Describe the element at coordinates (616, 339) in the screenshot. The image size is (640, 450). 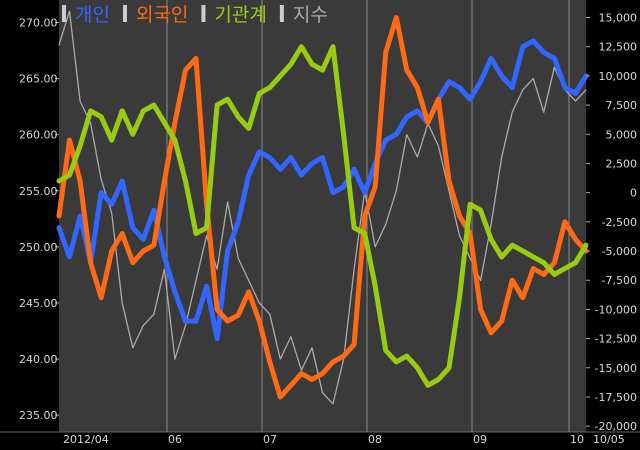
I see `right-tick-label: -12,500` at that location.